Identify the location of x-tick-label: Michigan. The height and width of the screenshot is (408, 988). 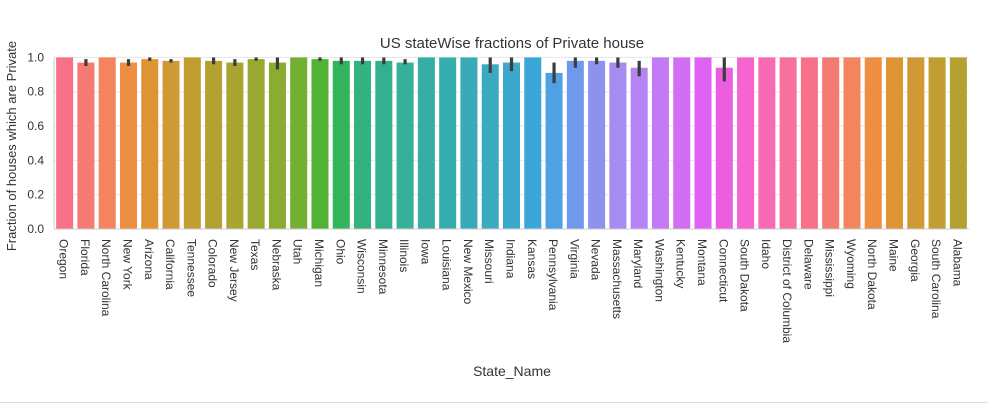
(319, 263).